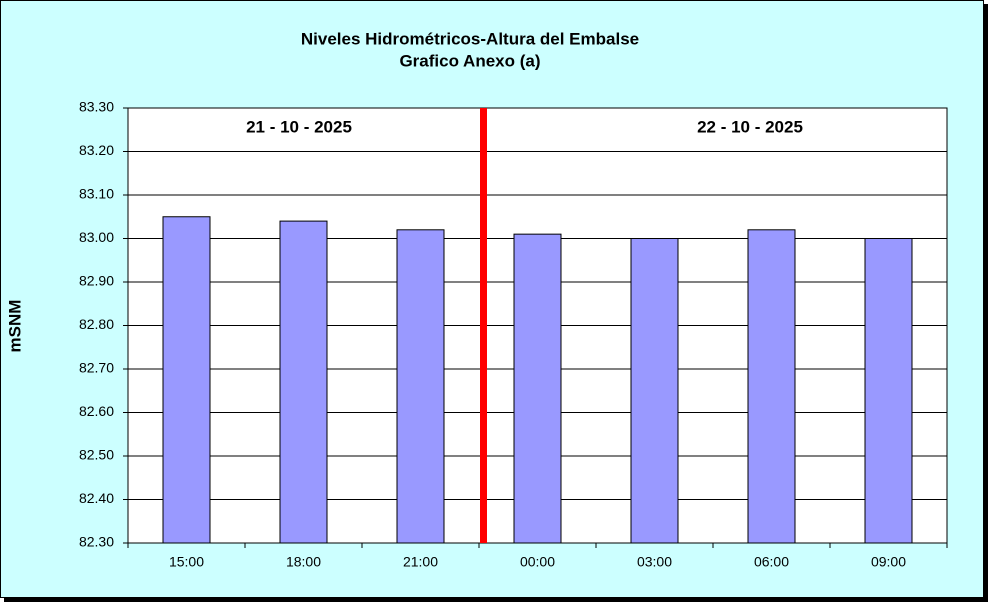 This screenshot has width=989, height=603. What do you see at coordinates (303, 562) in the screenshot?
I see `x-tick-label: 18:00` at bounding box center [303, 562].